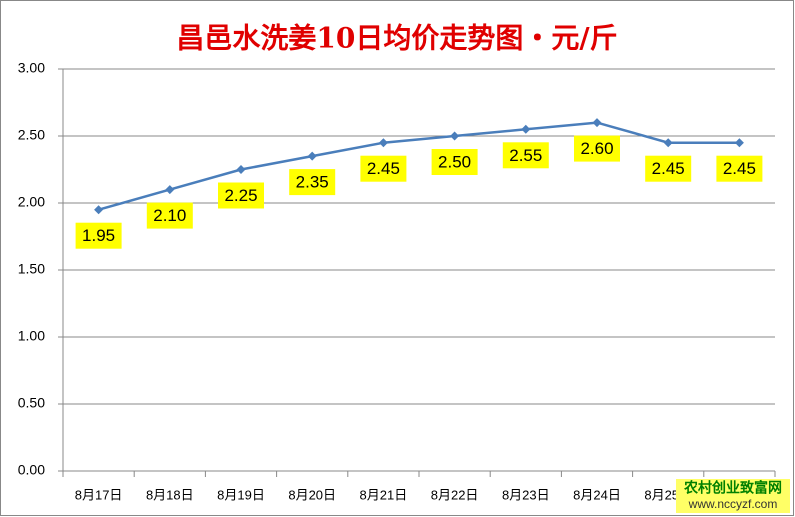 The height and width of the screenshot is (517, 795). I want to click on x-tick-label: 8月23日, so click(526, 494).